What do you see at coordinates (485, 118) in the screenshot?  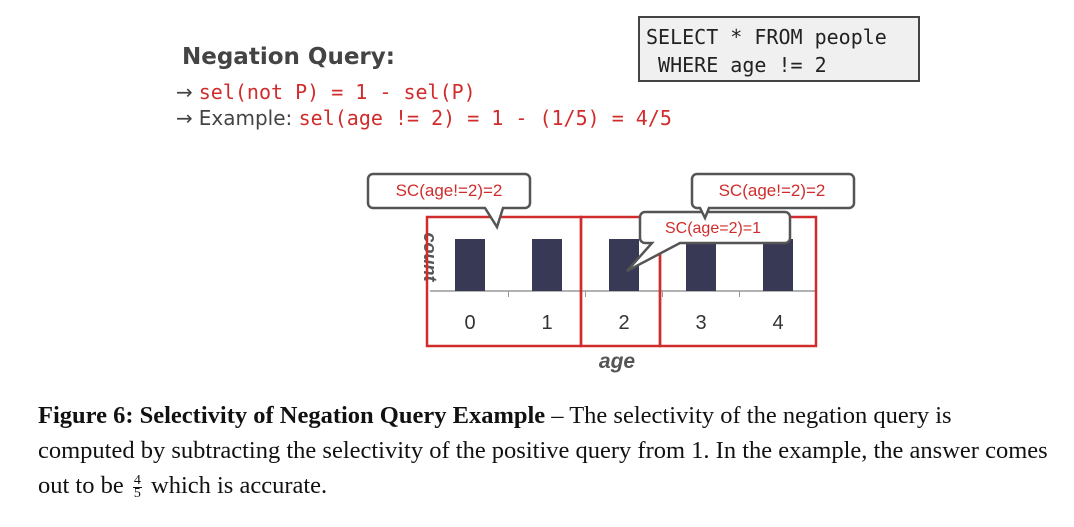 I see `example-code: sel(age != 2) = 1 - (1/5) = 4/5` at bounding box center [485, 118].